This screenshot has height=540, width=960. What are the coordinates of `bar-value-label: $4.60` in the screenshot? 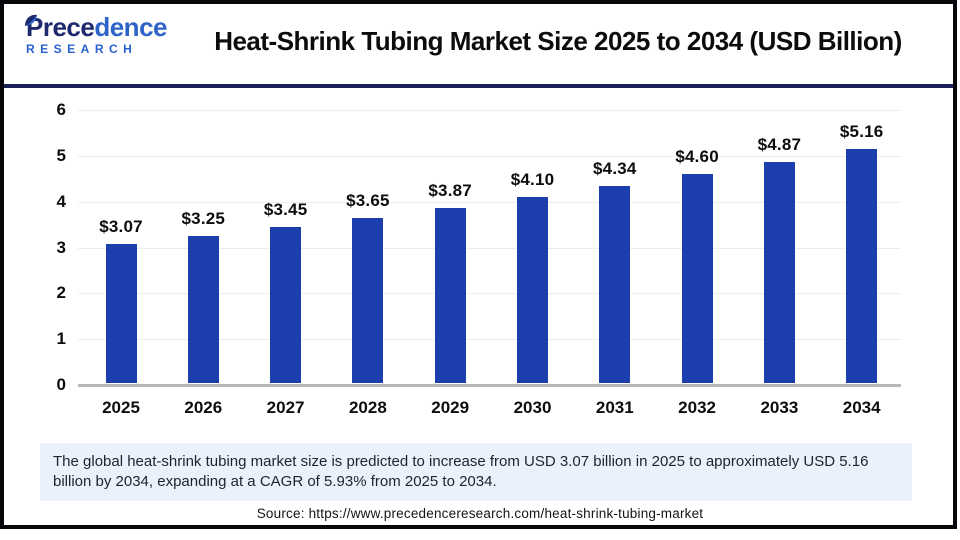 It's located at (697, 157).